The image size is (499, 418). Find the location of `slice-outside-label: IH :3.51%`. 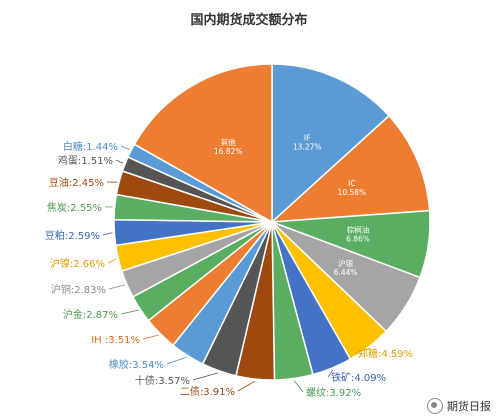

slice-outside-label: IH :3.51% is located at coordinates (115, 340).